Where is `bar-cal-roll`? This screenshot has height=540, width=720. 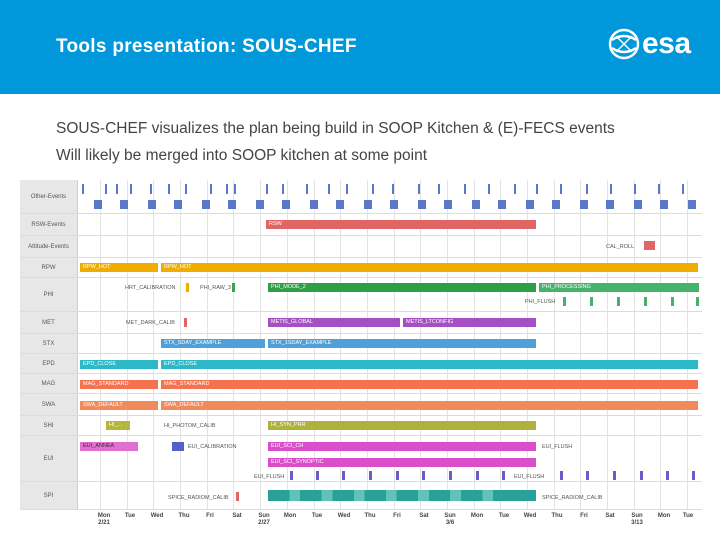 bar-cal-roll is located at coordinates (649, 245).